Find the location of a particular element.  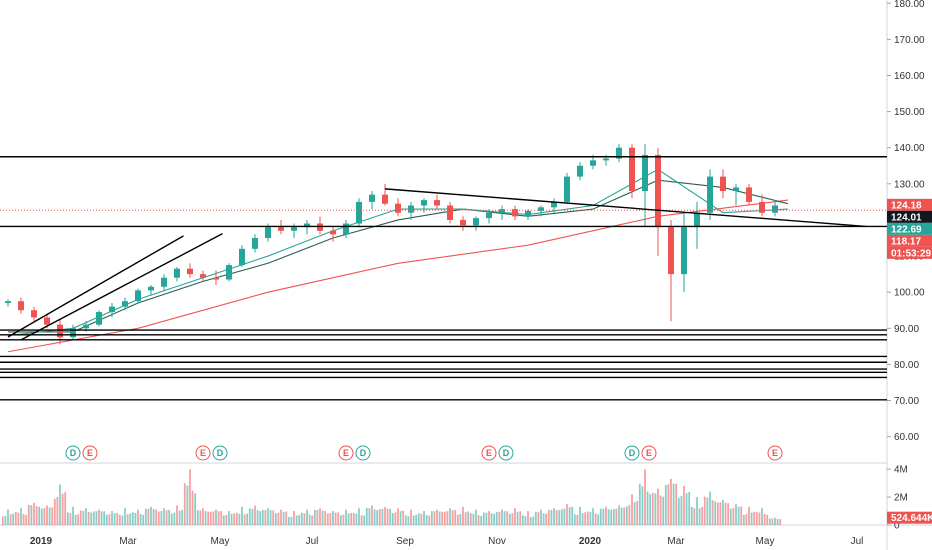

trendline is located at coordinates (121, 287).